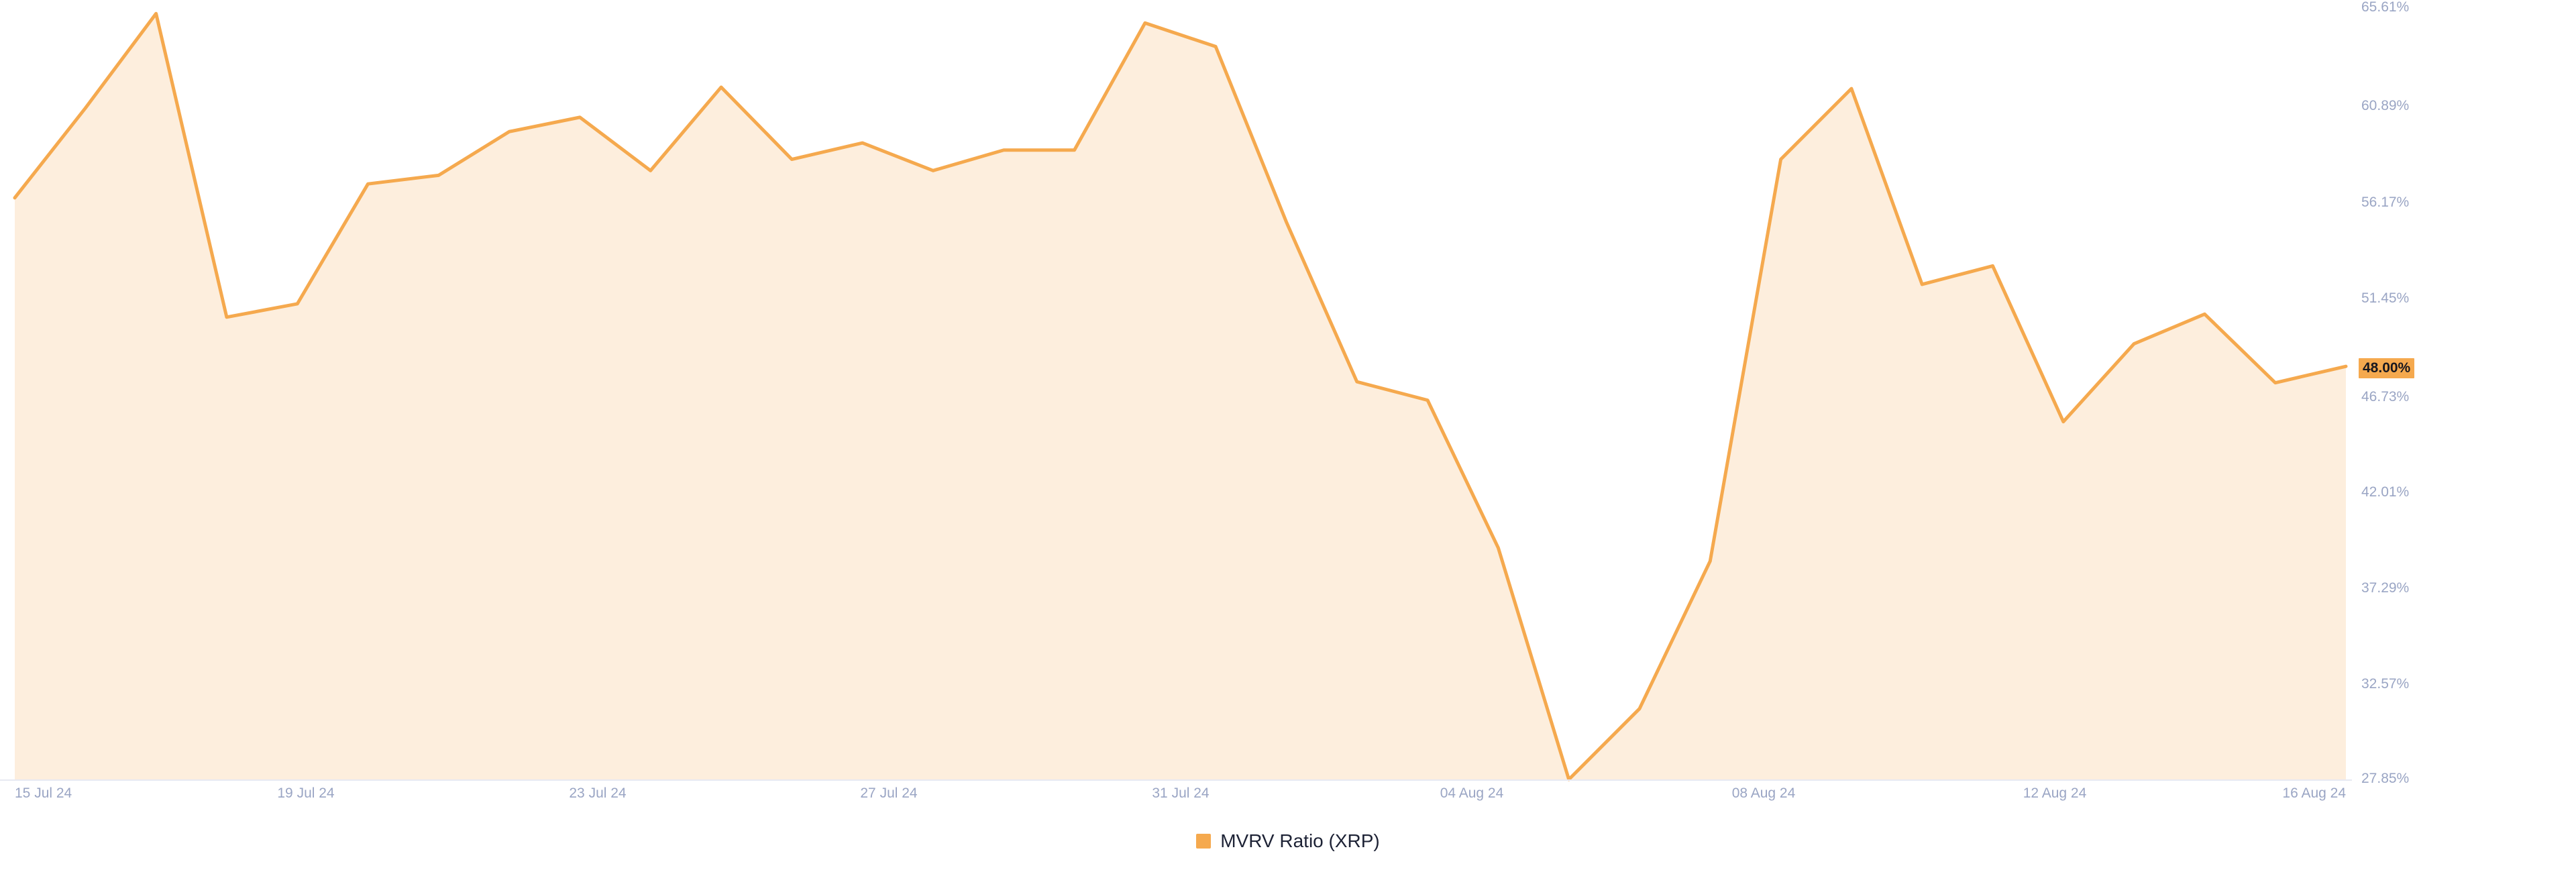  I want to click on x-axis-tick: 19 Jul 24, so click(306, 793).